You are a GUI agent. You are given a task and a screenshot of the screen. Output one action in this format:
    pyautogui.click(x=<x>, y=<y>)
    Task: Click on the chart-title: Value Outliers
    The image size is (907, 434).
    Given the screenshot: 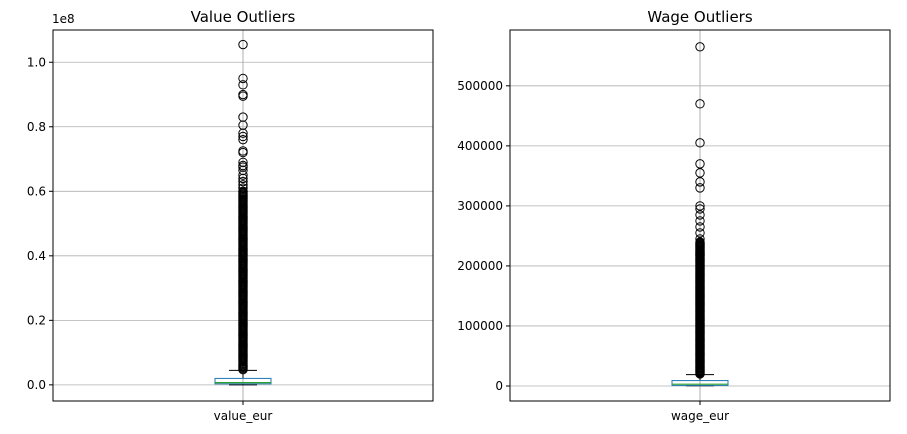 What is the action you would take?
    pyautogui.click(x=243, y=17)
    